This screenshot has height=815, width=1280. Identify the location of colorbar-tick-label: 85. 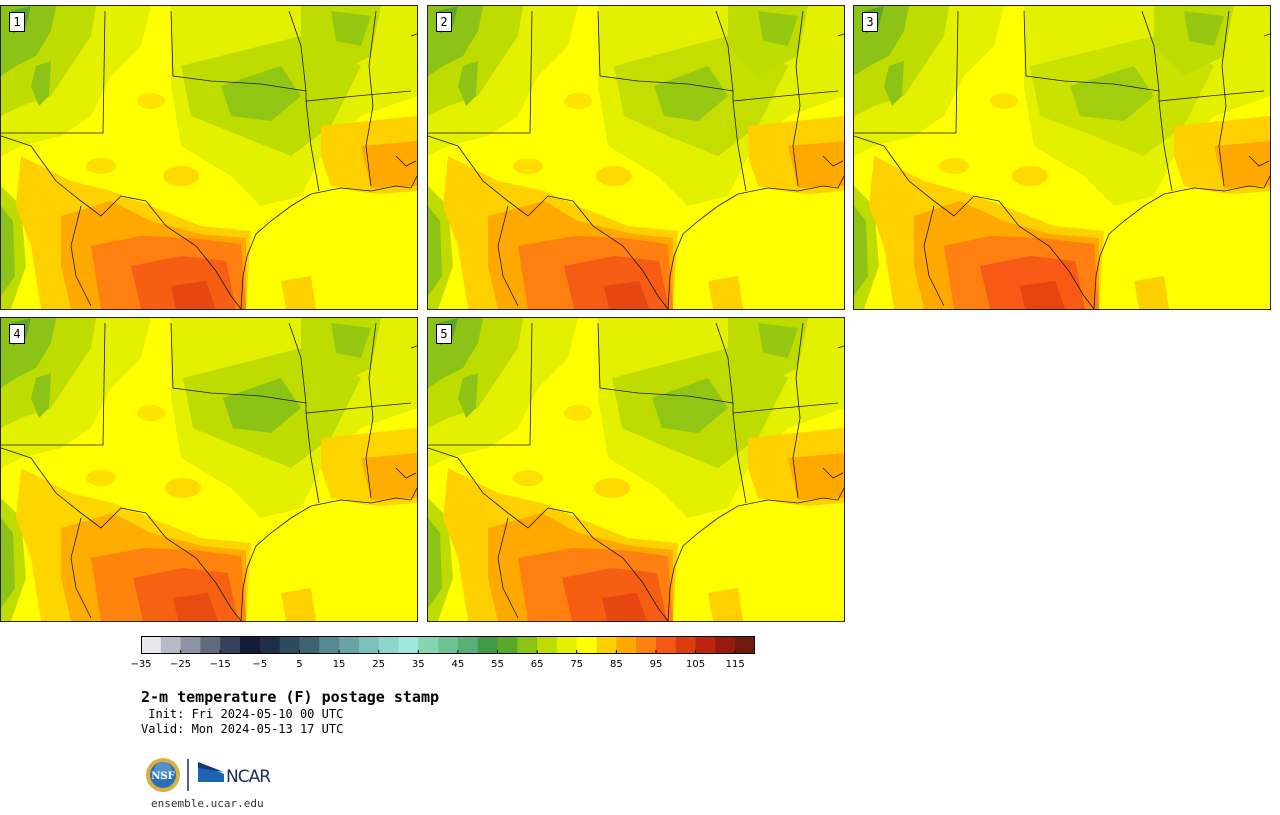
(616, 664).